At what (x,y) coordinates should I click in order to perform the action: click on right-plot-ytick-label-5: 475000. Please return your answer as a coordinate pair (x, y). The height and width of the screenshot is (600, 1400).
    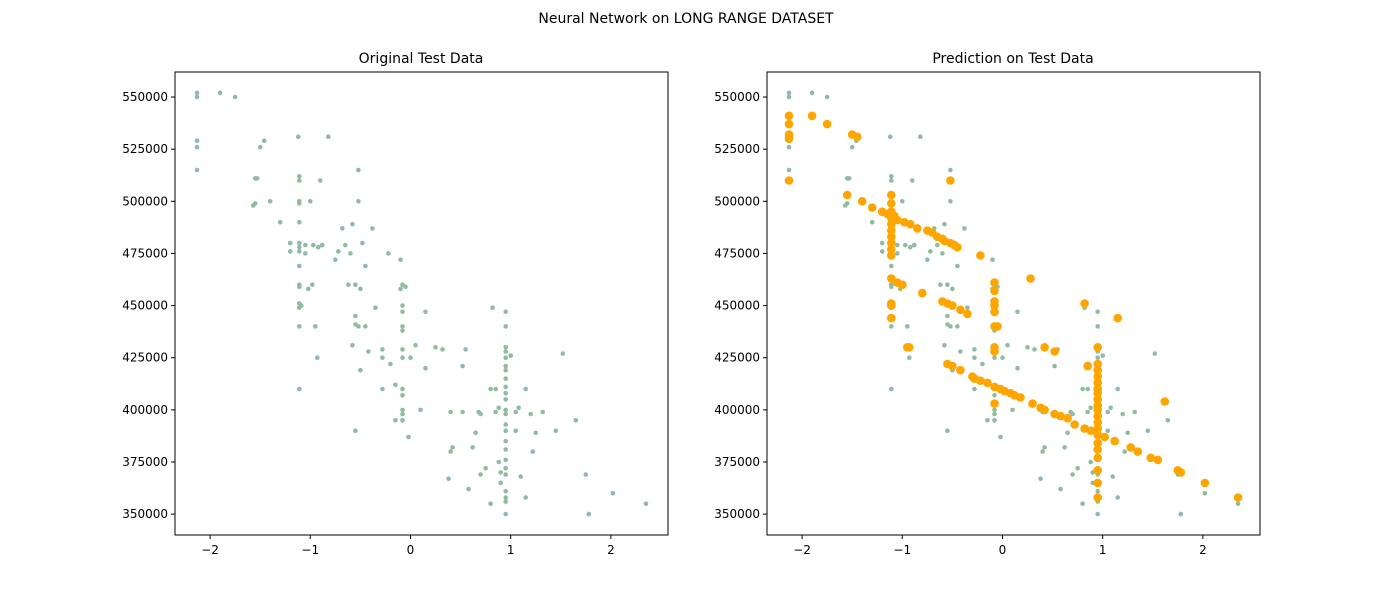
    Looking at the image, I should click on (737, 253).